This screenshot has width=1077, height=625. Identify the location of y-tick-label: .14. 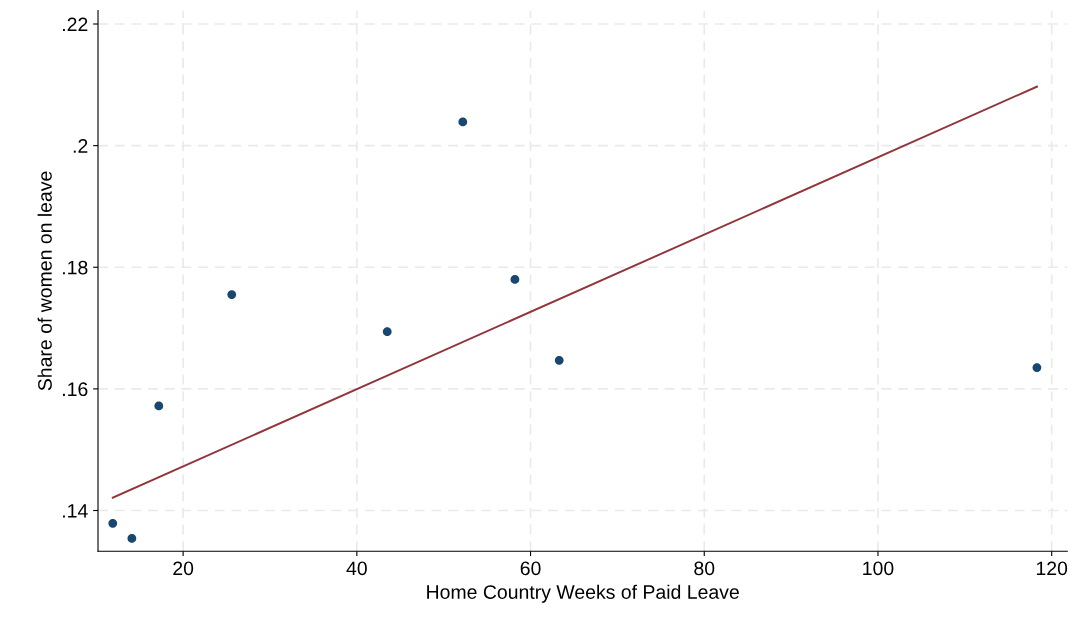
(75, 511).